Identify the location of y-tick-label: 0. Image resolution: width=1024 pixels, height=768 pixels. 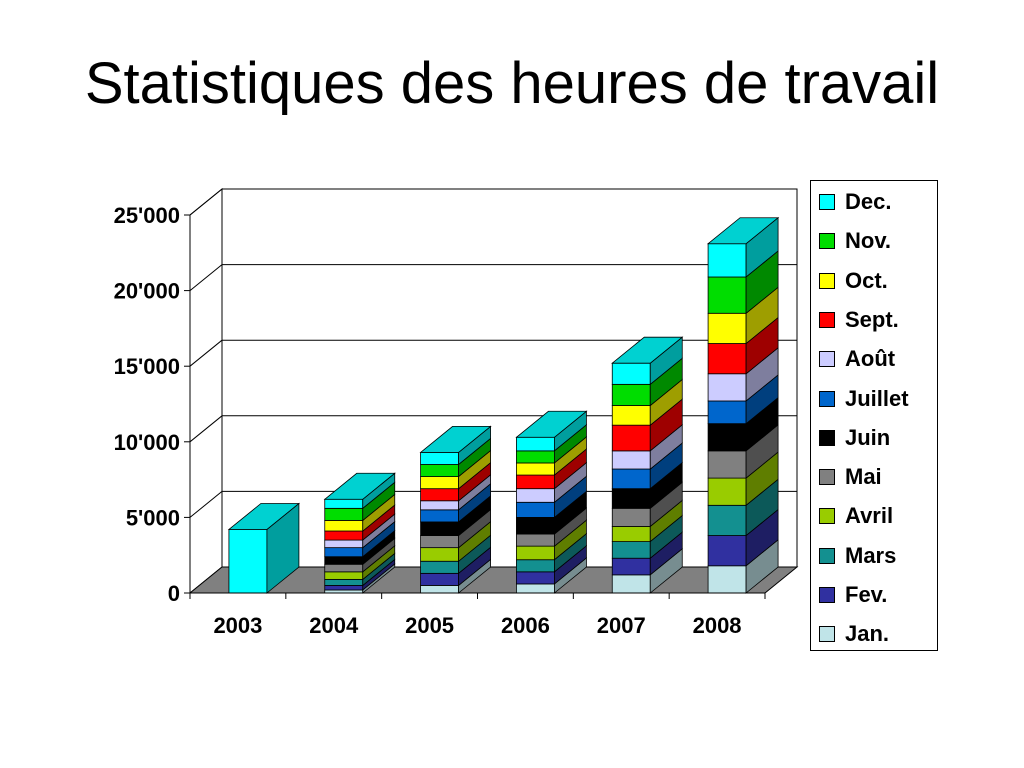
(174, 593).